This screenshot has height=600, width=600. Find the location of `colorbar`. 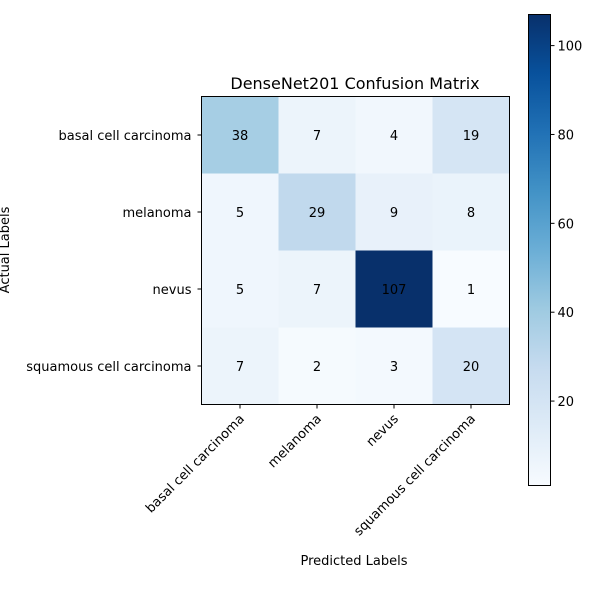

colorbar is located at coordinates (539, 250).